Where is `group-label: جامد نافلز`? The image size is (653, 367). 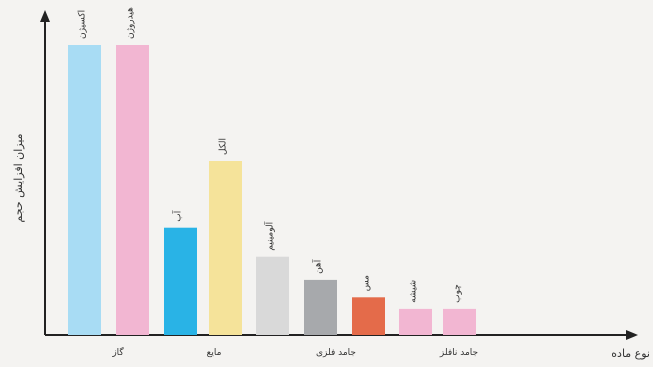 group-label: جامد نافلز is located at coordinates (458, 353).